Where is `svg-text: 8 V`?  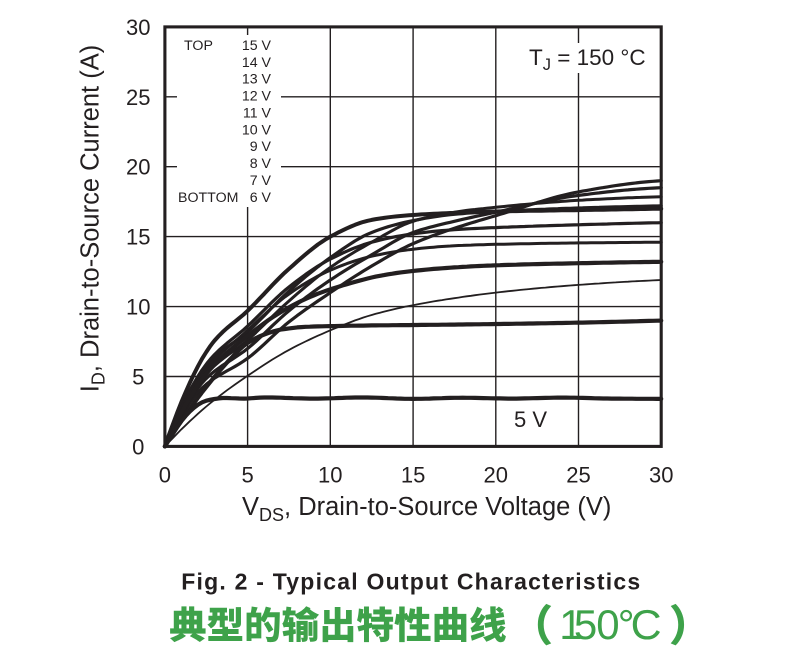 svg-text: 8 V is located at coordinates (261, 164).